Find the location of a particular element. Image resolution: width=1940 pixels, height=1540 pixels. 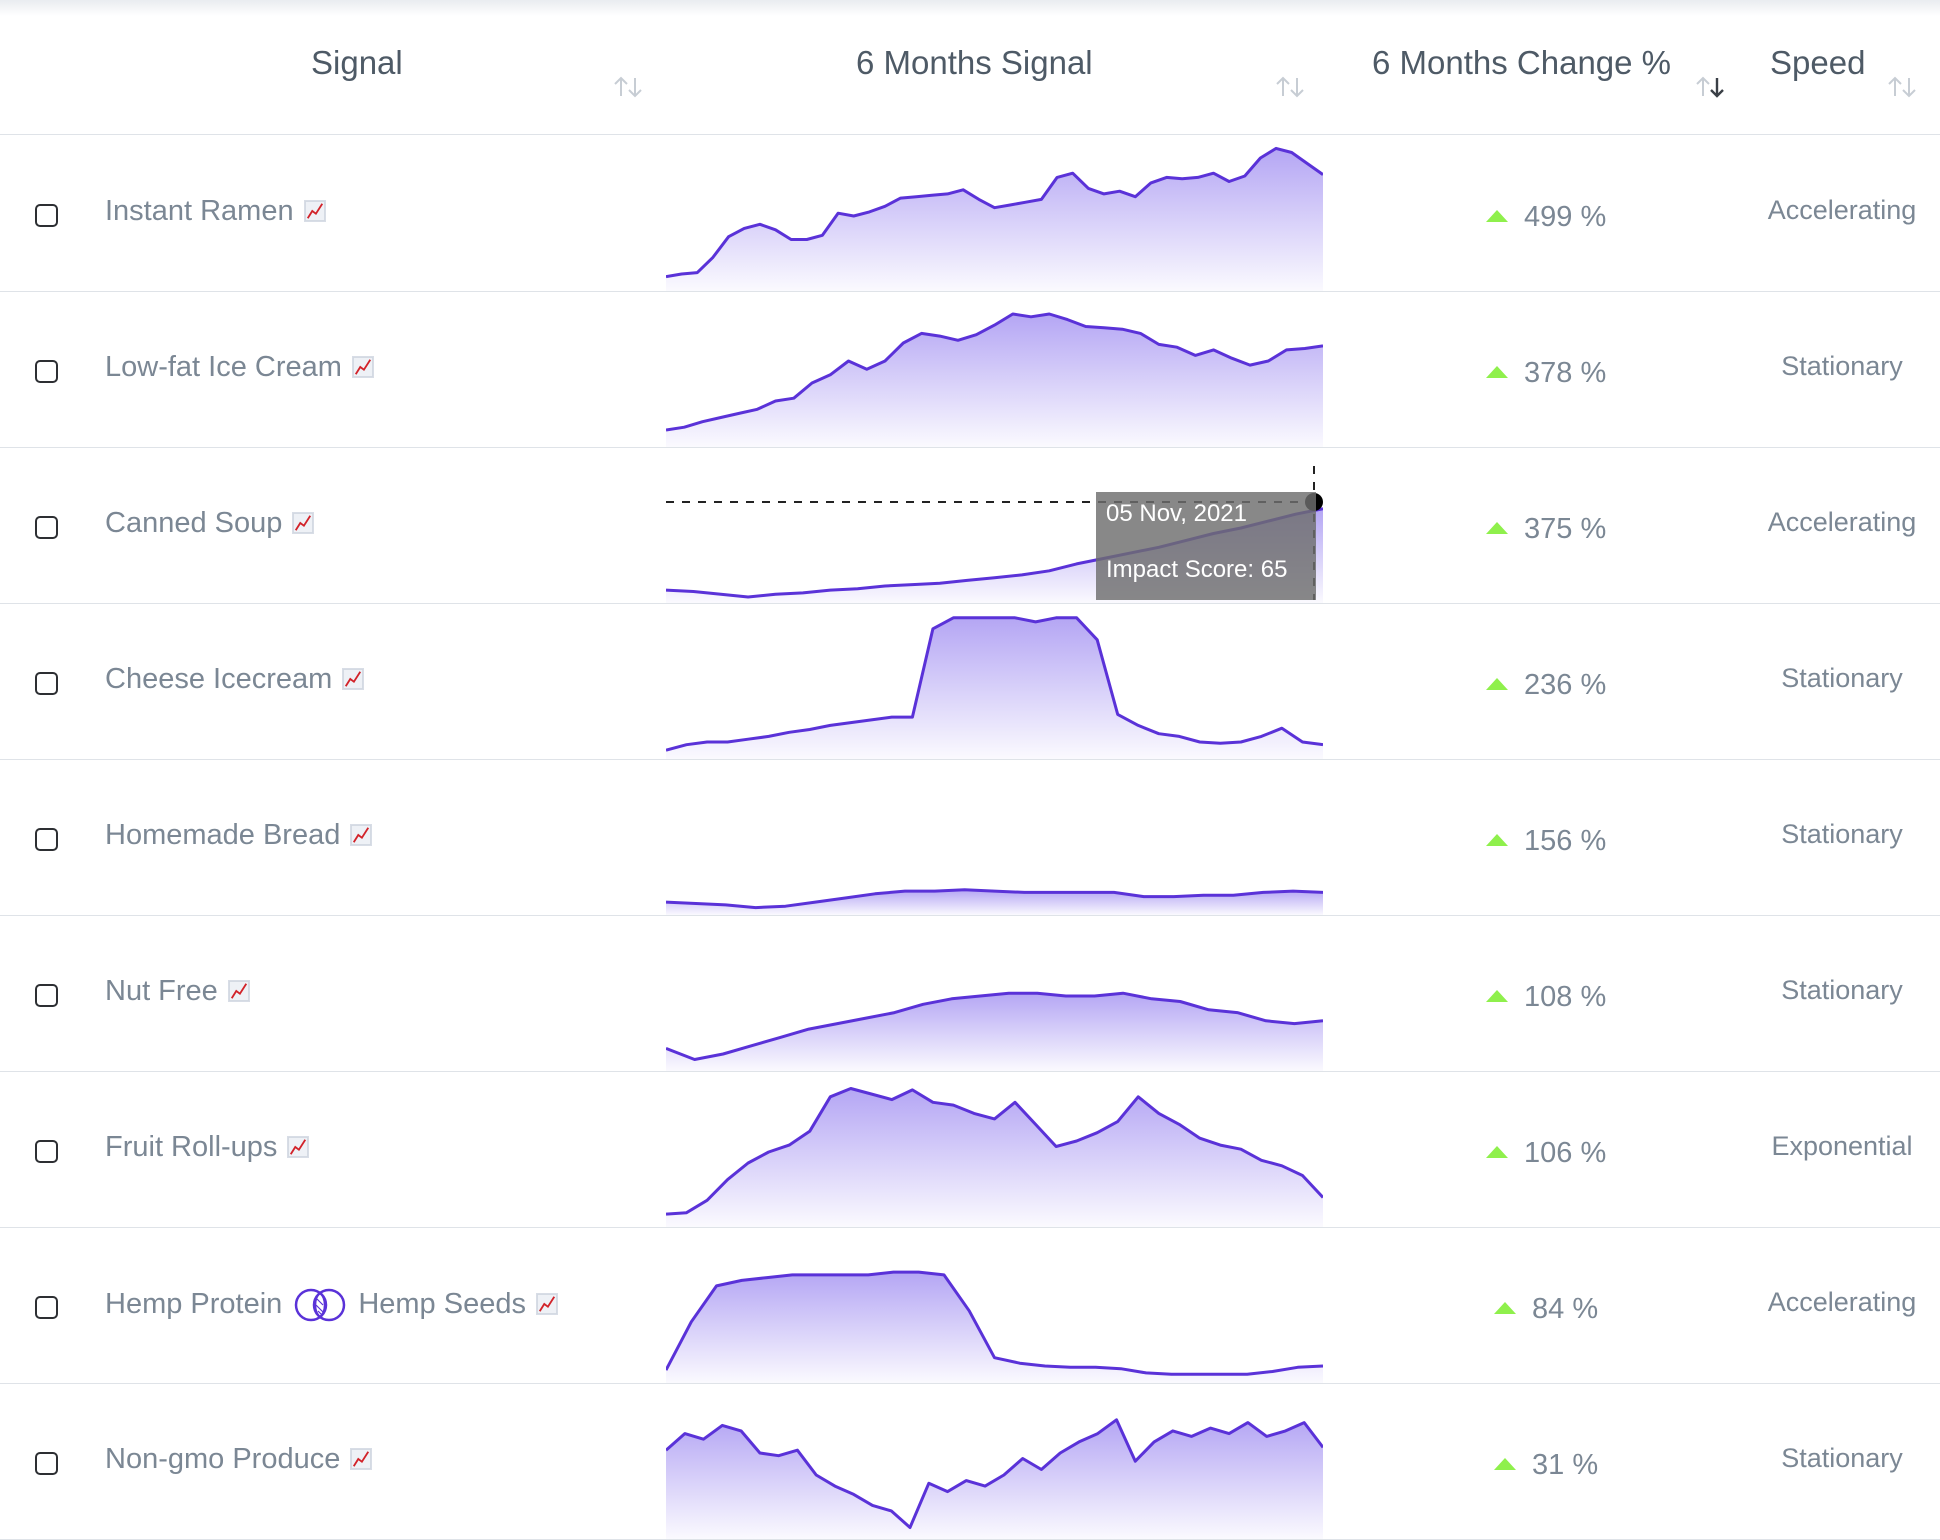

table-row: Fruit Roll-ups 106 % Exponential is located at coordinates (970, 1149).